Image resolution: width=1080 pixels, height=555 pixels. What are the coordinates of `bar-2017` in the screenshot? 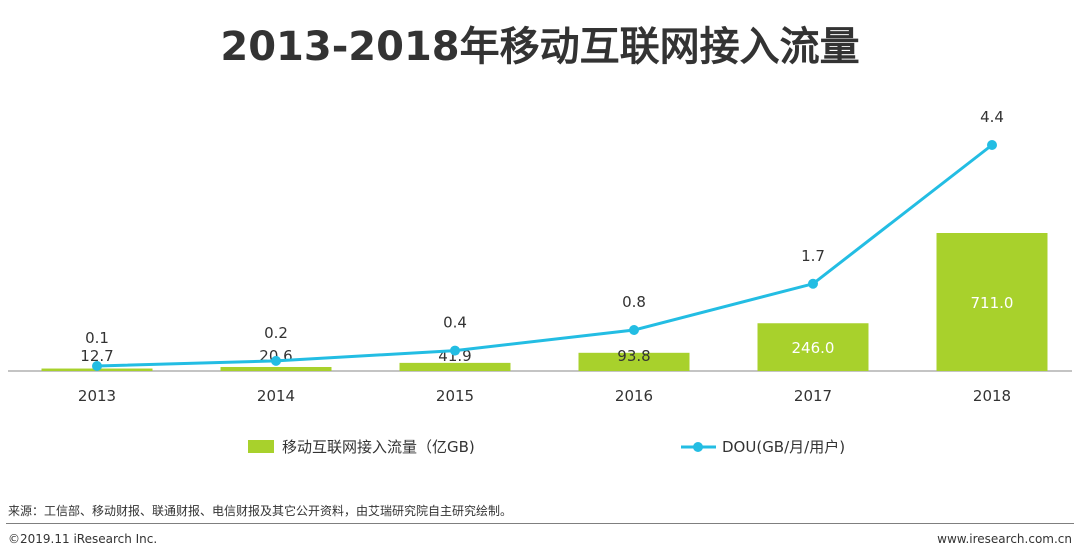 It's located at (813, 347).